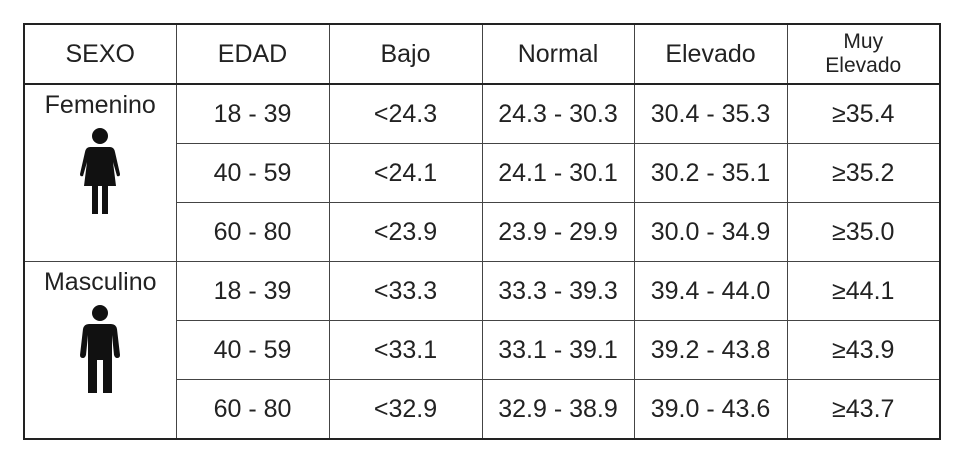 This screenshot has height=464, width=954. Describe the element at coordinates (405, 173) in the screenshot. I see `table-cell: <24.1` at that location.